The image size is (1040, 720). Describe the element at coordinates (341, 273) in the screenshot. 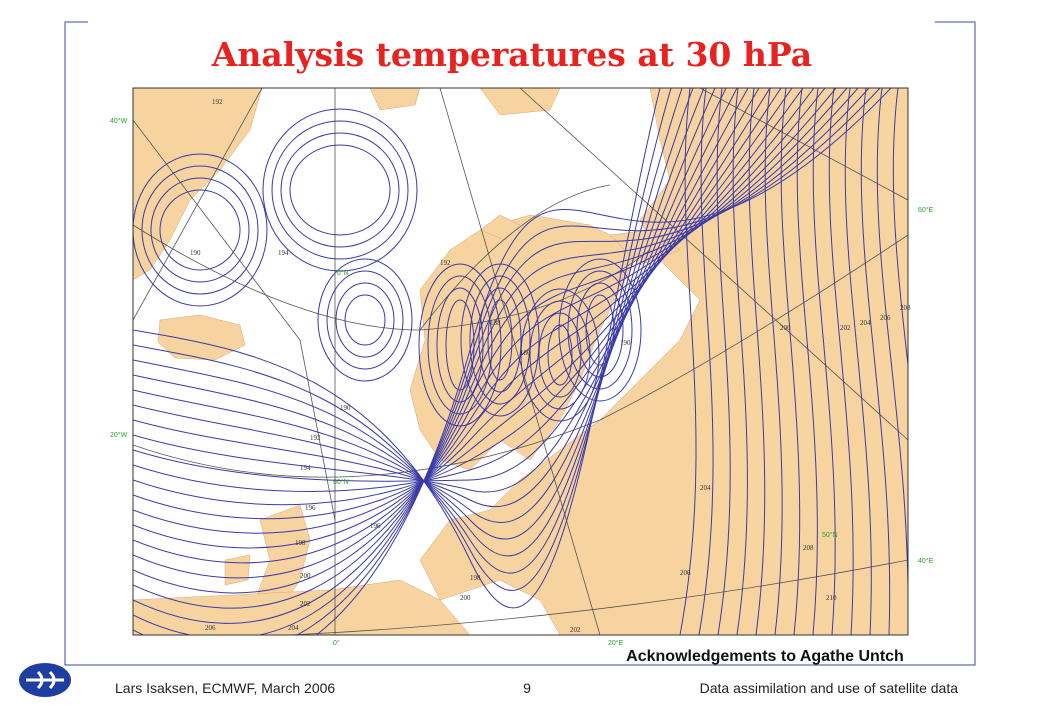

I see `graticule-label: 70°N` at that location.